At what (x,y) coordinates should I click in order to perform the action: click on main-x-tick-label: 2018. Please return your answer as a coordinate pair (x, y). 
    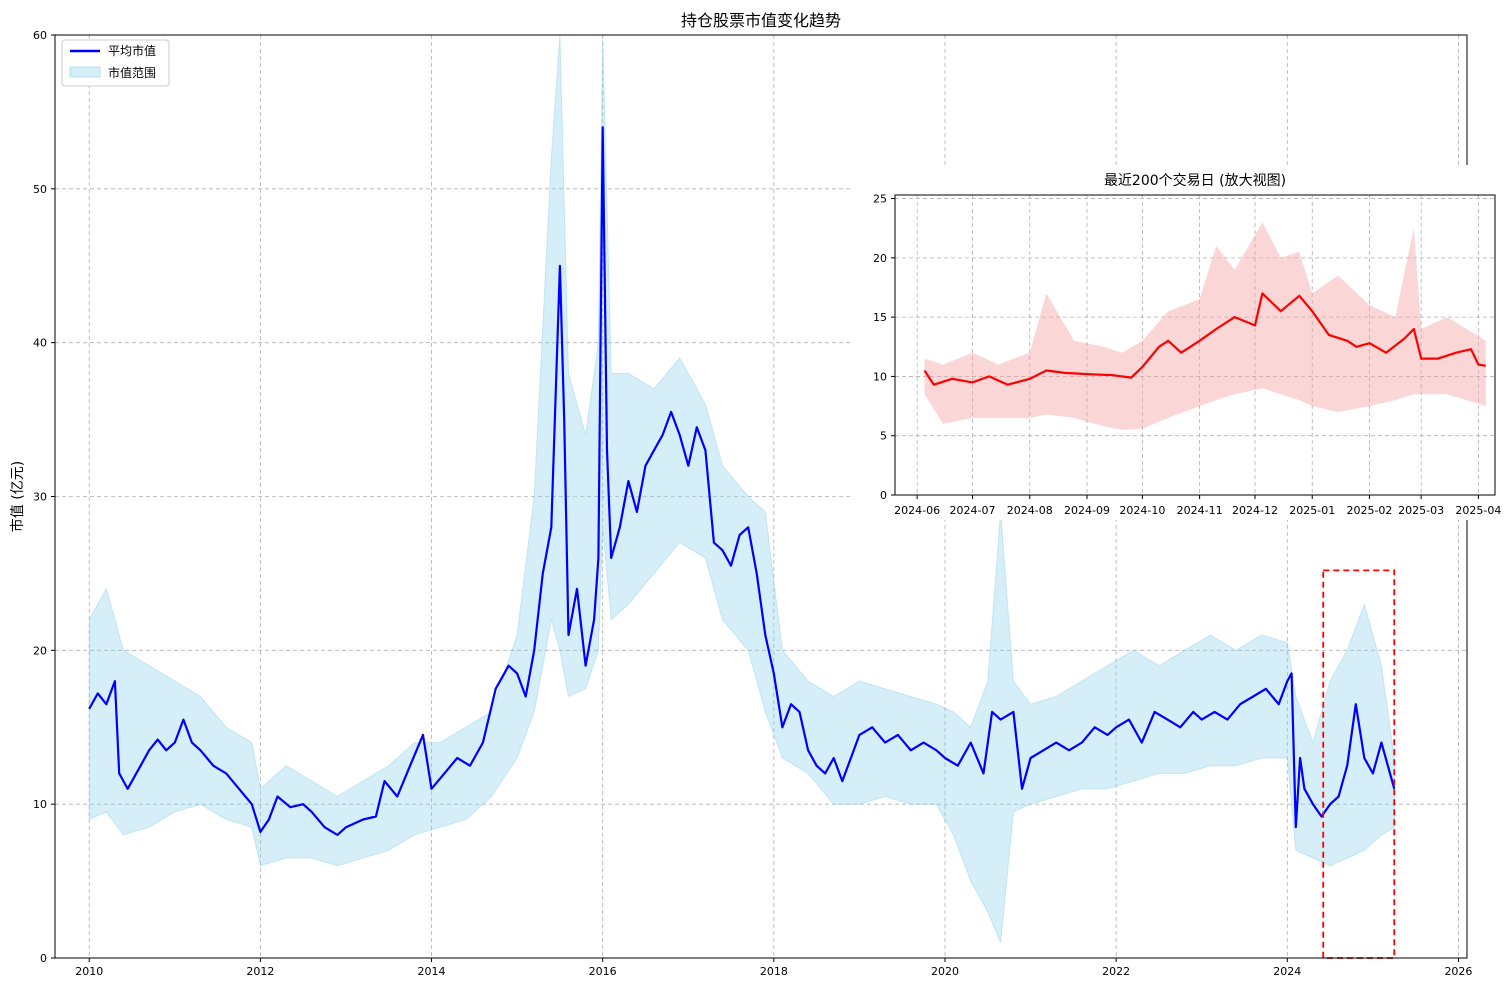
    Looking at the image, I should click on (774, 971).